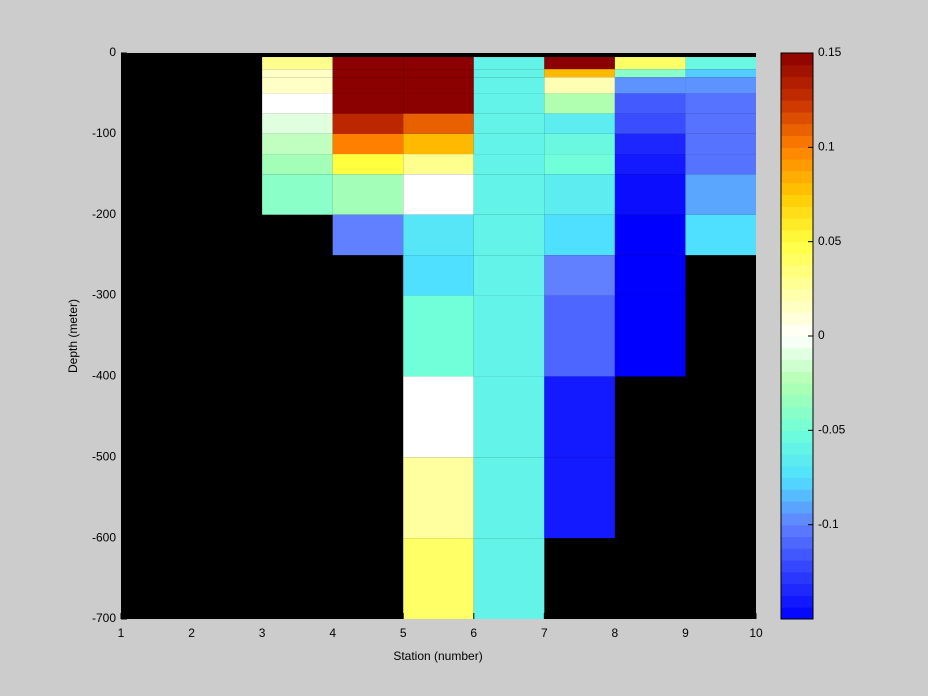  I want to click on y-tick-label: -100, so click(104, 133).